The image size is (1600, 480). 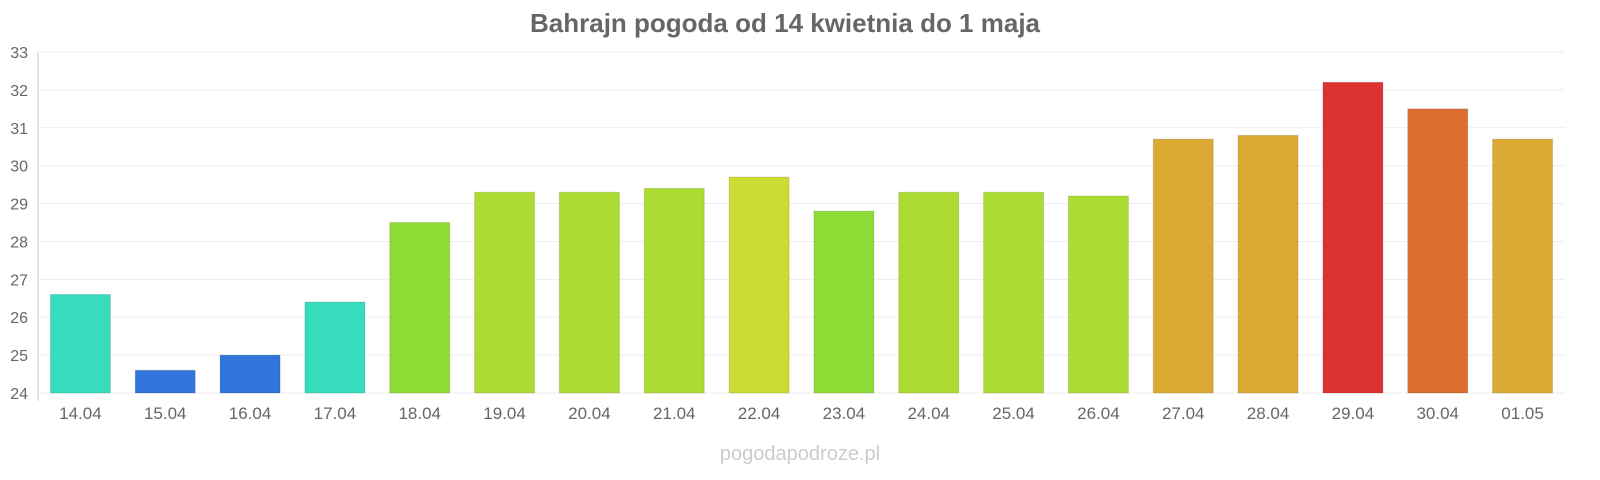 What do you see at coordinates (589, 292) in the screenshot?
I see `bar-20.04` at bounding box center [589, 292].